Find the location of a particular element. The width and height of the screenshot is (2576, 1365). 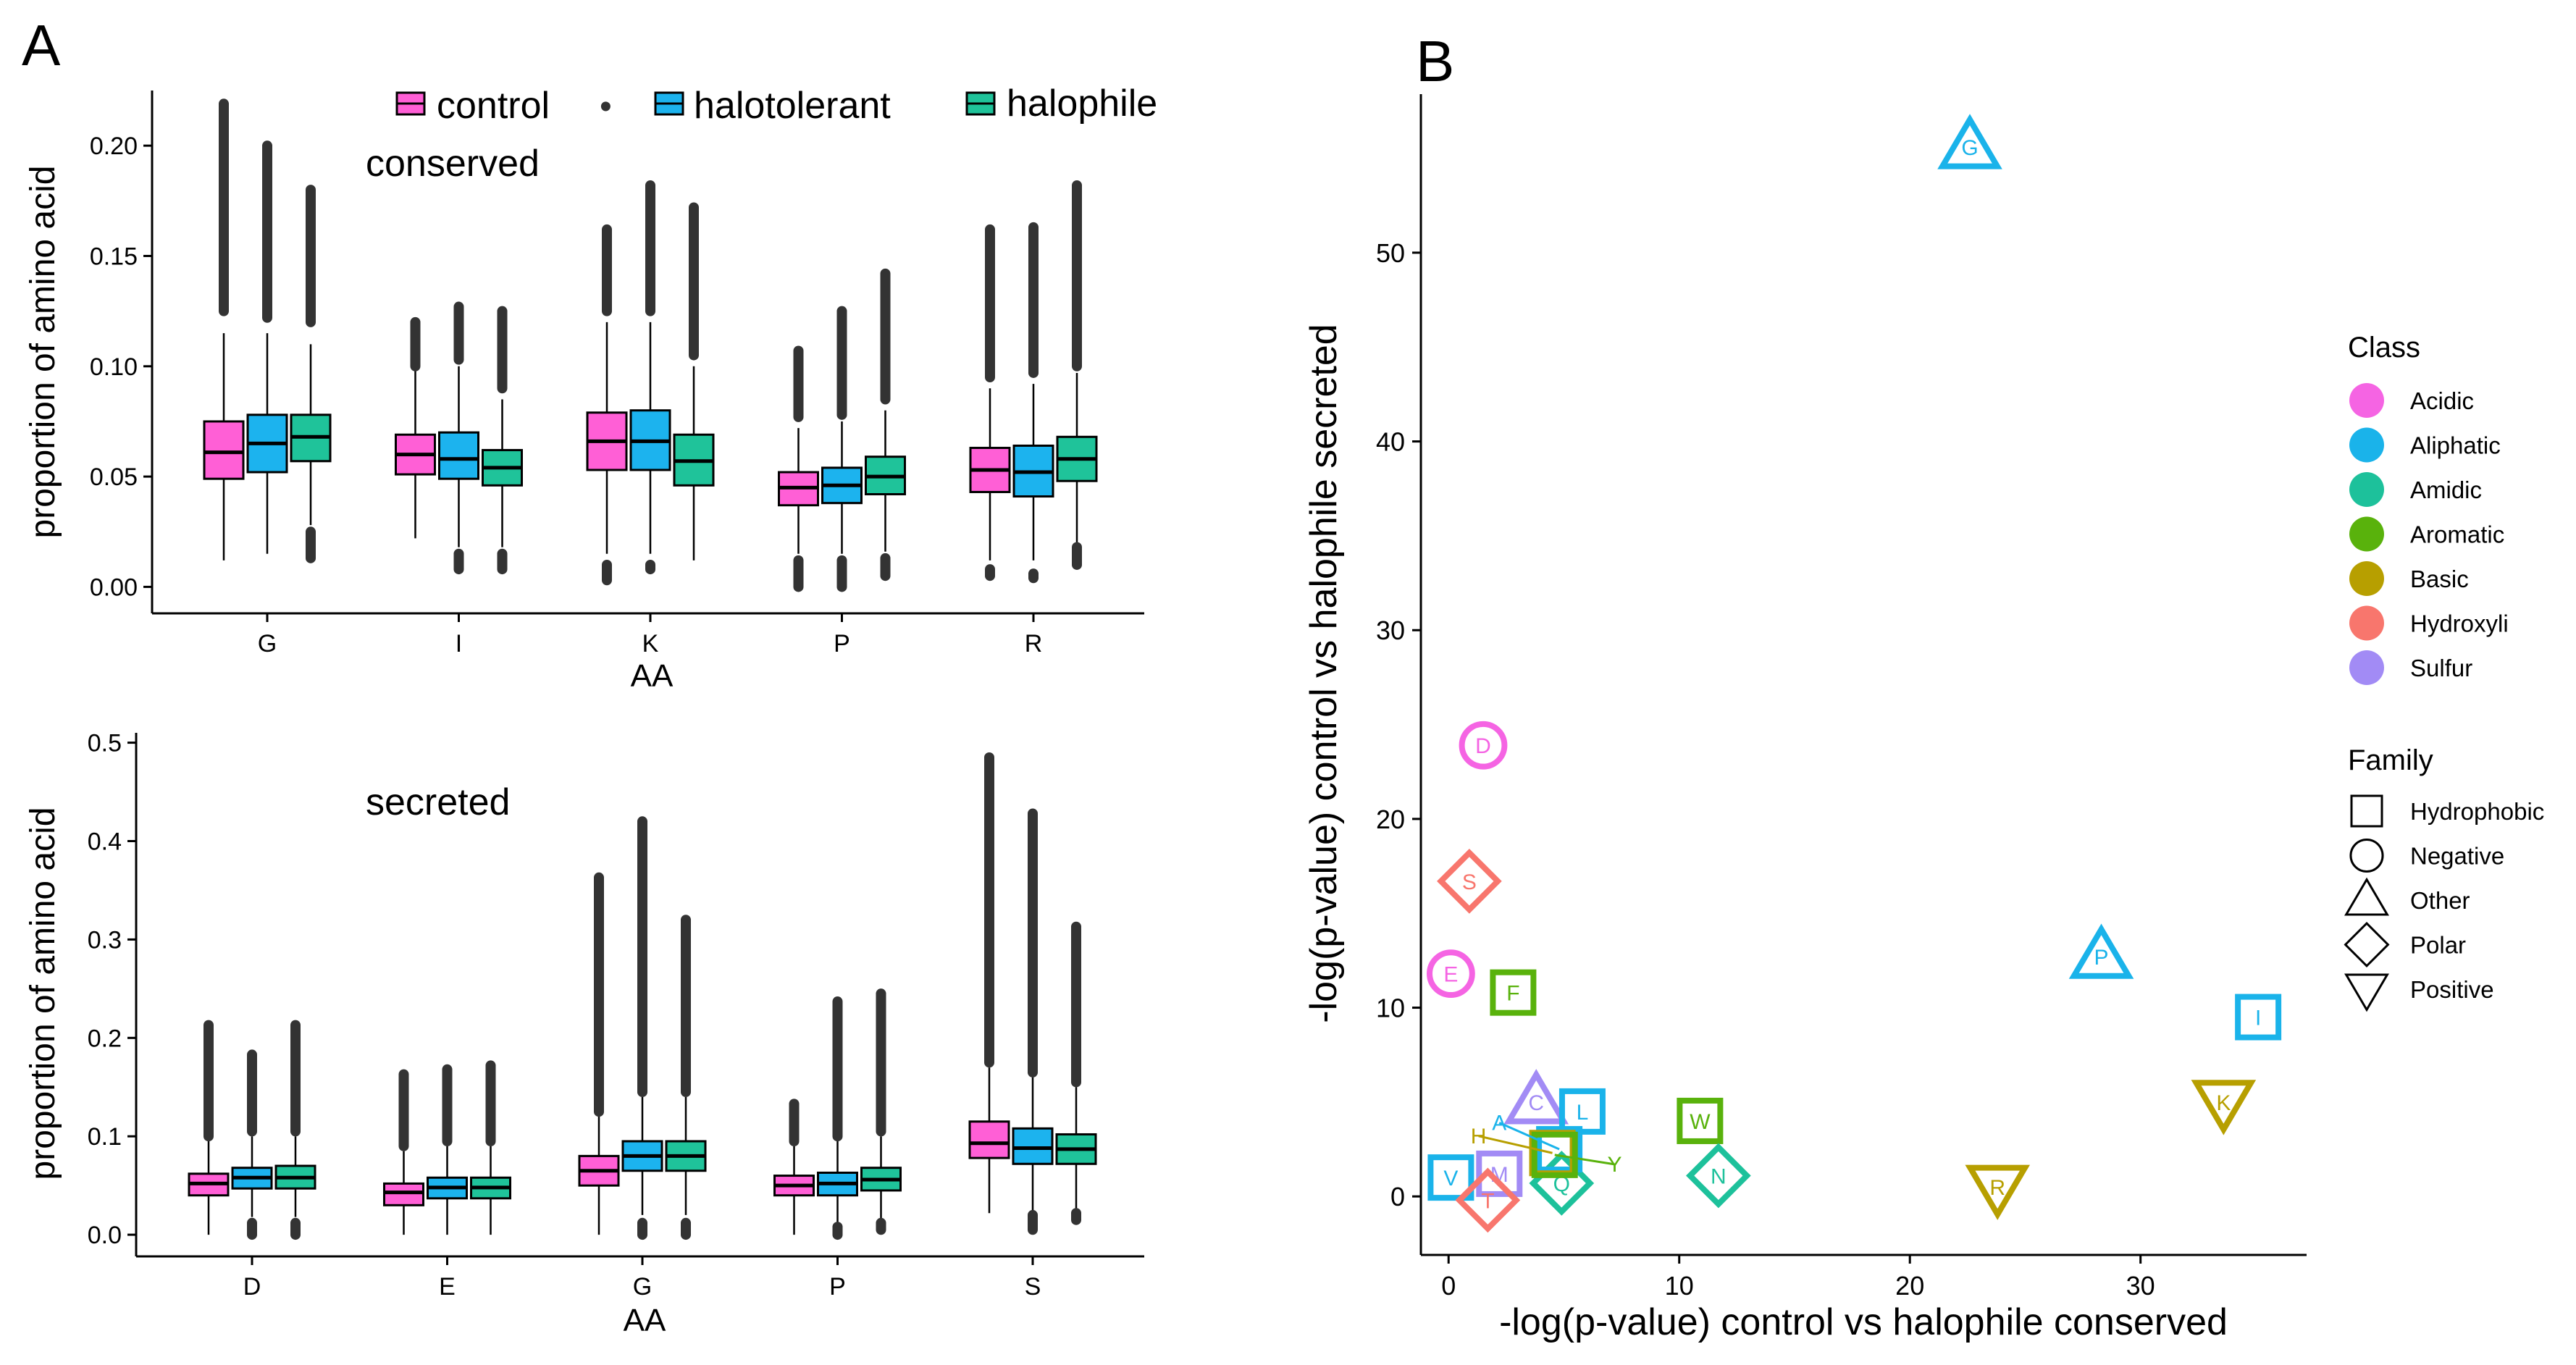

legend-family-label: Hydrophobic is located at coordinates (2477, 811).